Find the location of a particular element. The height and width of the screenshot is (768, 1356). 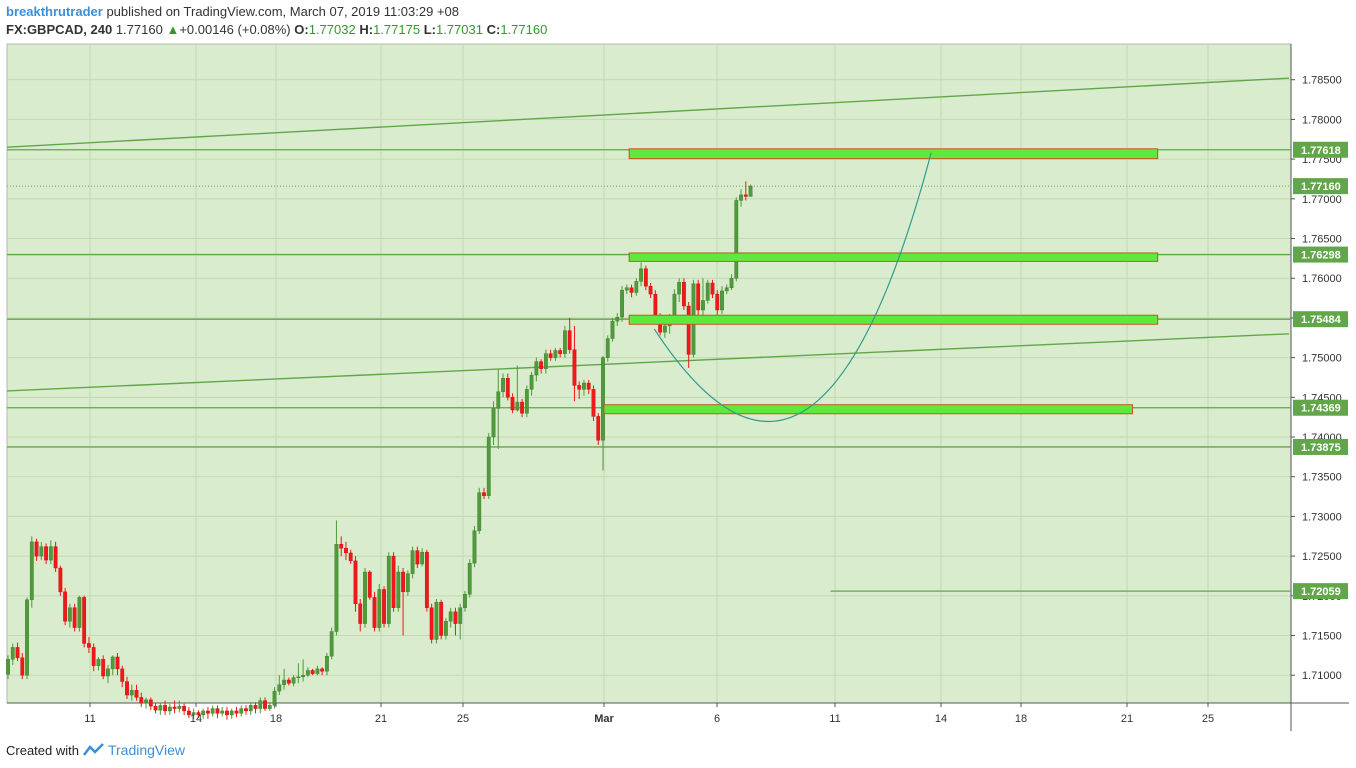

price-tick-label: 1.77000 is located at coordinates (1322, 200).